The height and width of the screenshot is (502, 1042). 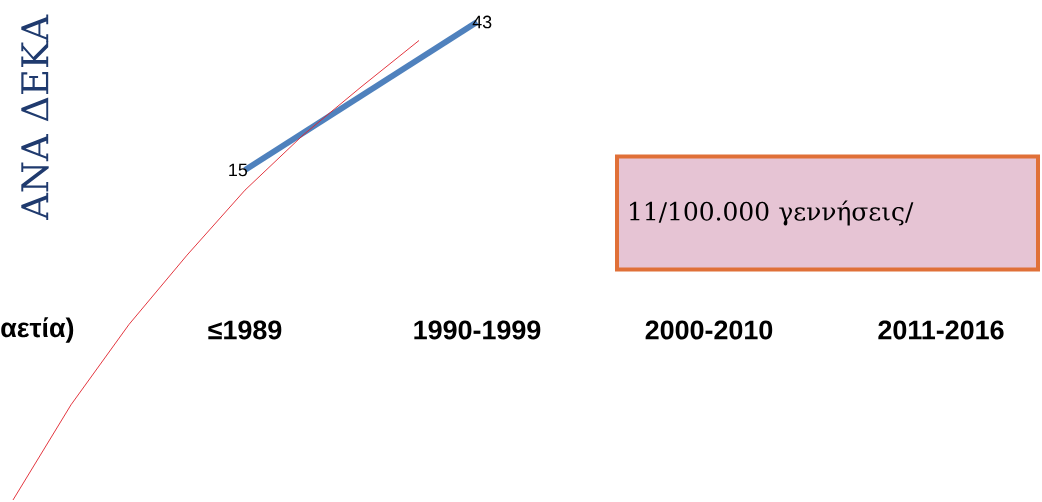 I want to click on x-tick-label: 1990-1999, so click(x=477, y=330).